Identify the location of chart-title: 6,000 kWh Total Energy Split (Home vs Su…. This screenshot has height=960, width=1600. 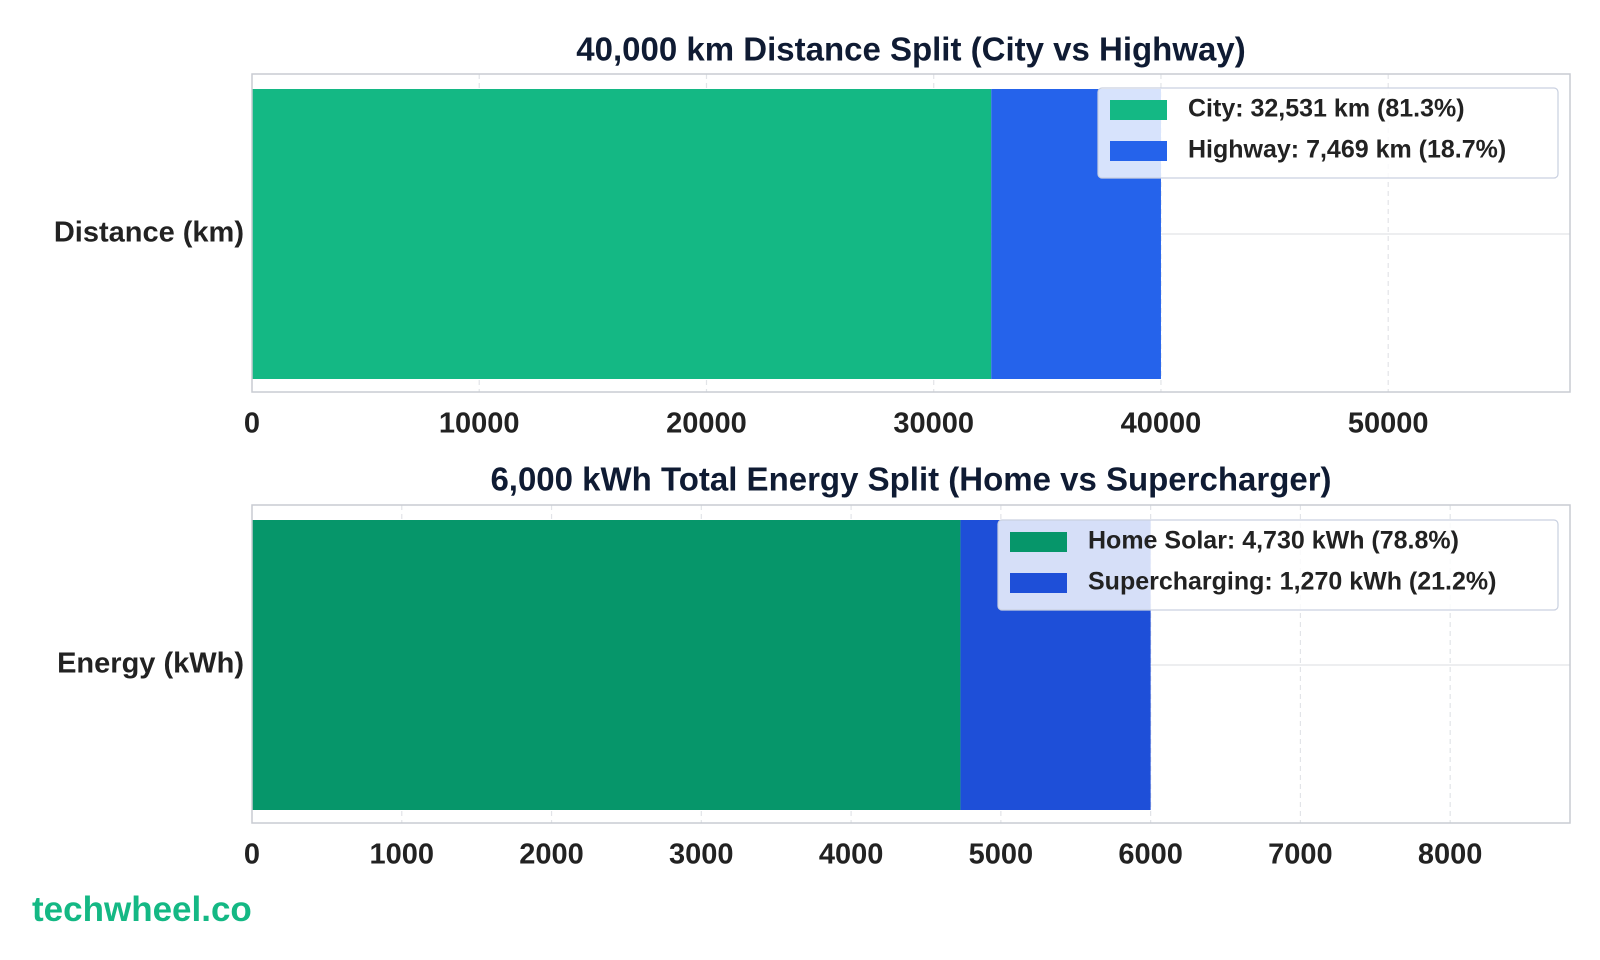
(910, 479).